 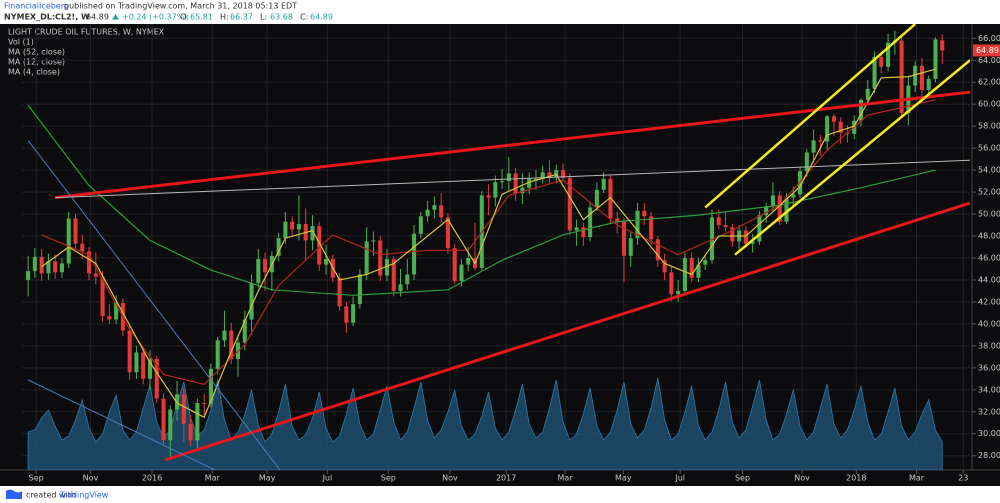 I want to click on price-tag-label: 64.89, so click(x=987, y=50).